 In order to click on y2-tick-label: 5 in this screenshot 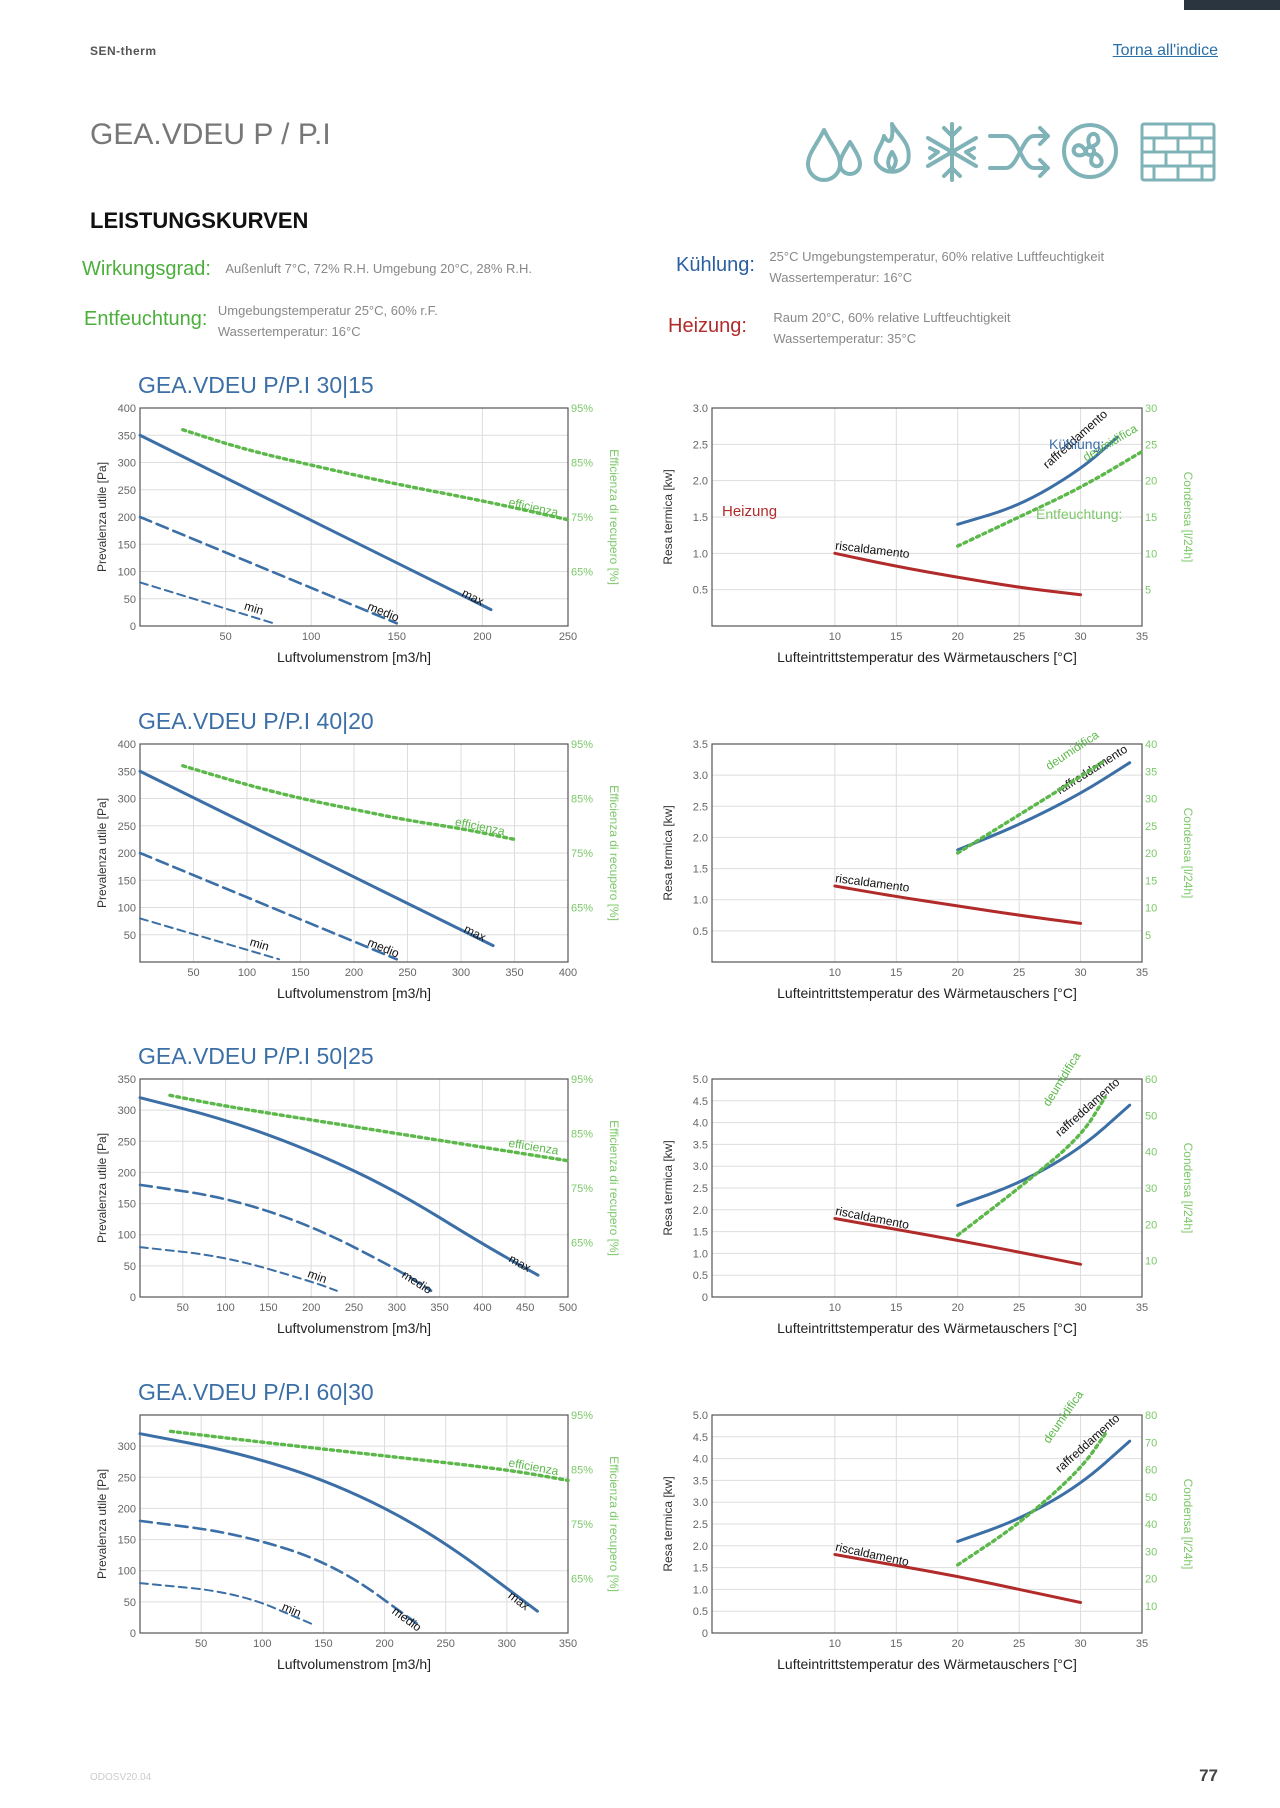, I will do `click(1148, 936)`.